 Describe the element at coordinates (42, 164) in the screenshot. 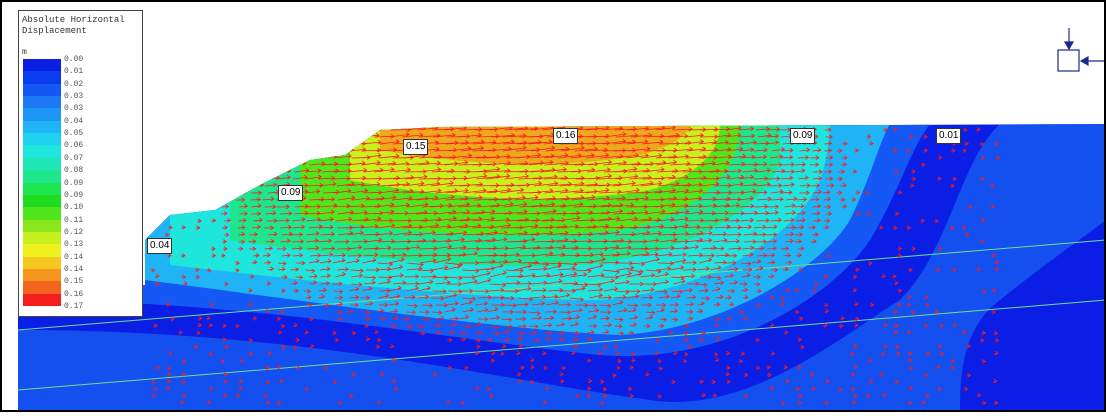

I see `legend-swatch` at that location.